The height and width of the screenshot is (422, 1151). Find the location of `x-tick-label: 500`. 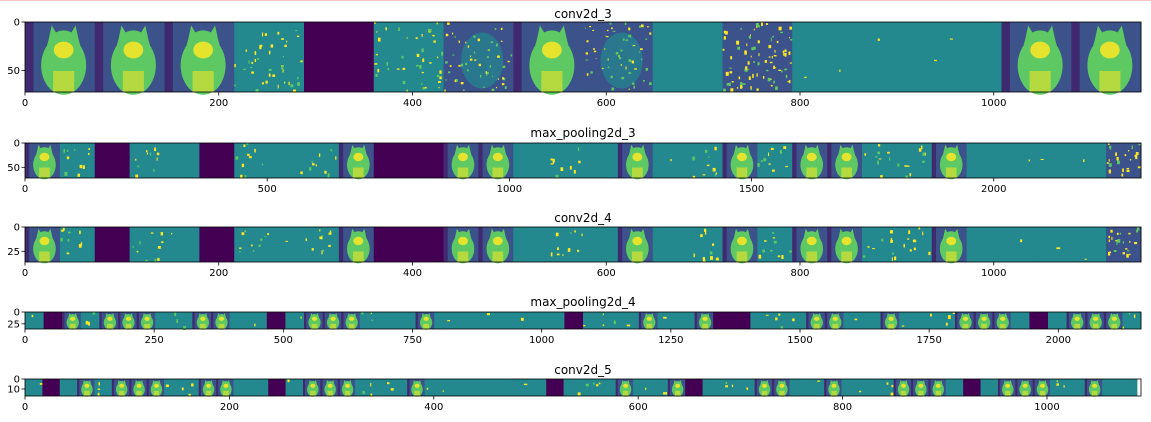

x-tick-label: 500 is located at coordinates (283, 340).